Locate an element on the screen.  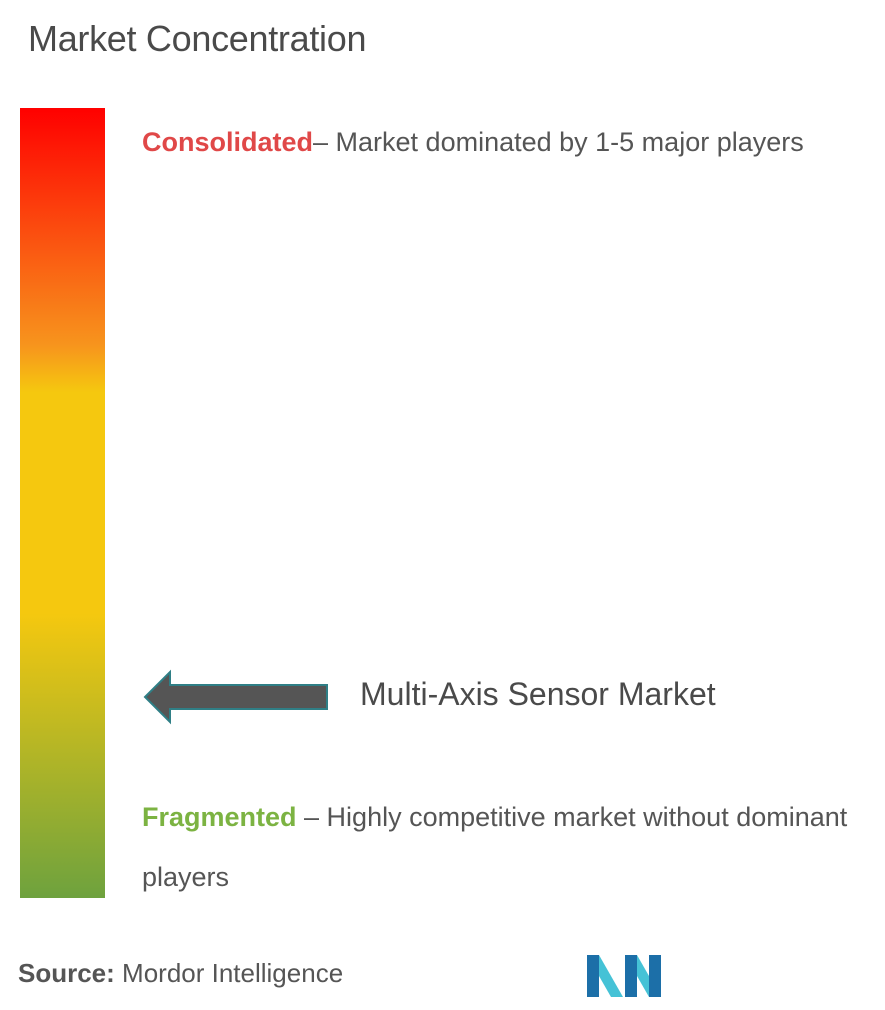
source-value: Mordor Intelligence is located at coordinates (229, 973).